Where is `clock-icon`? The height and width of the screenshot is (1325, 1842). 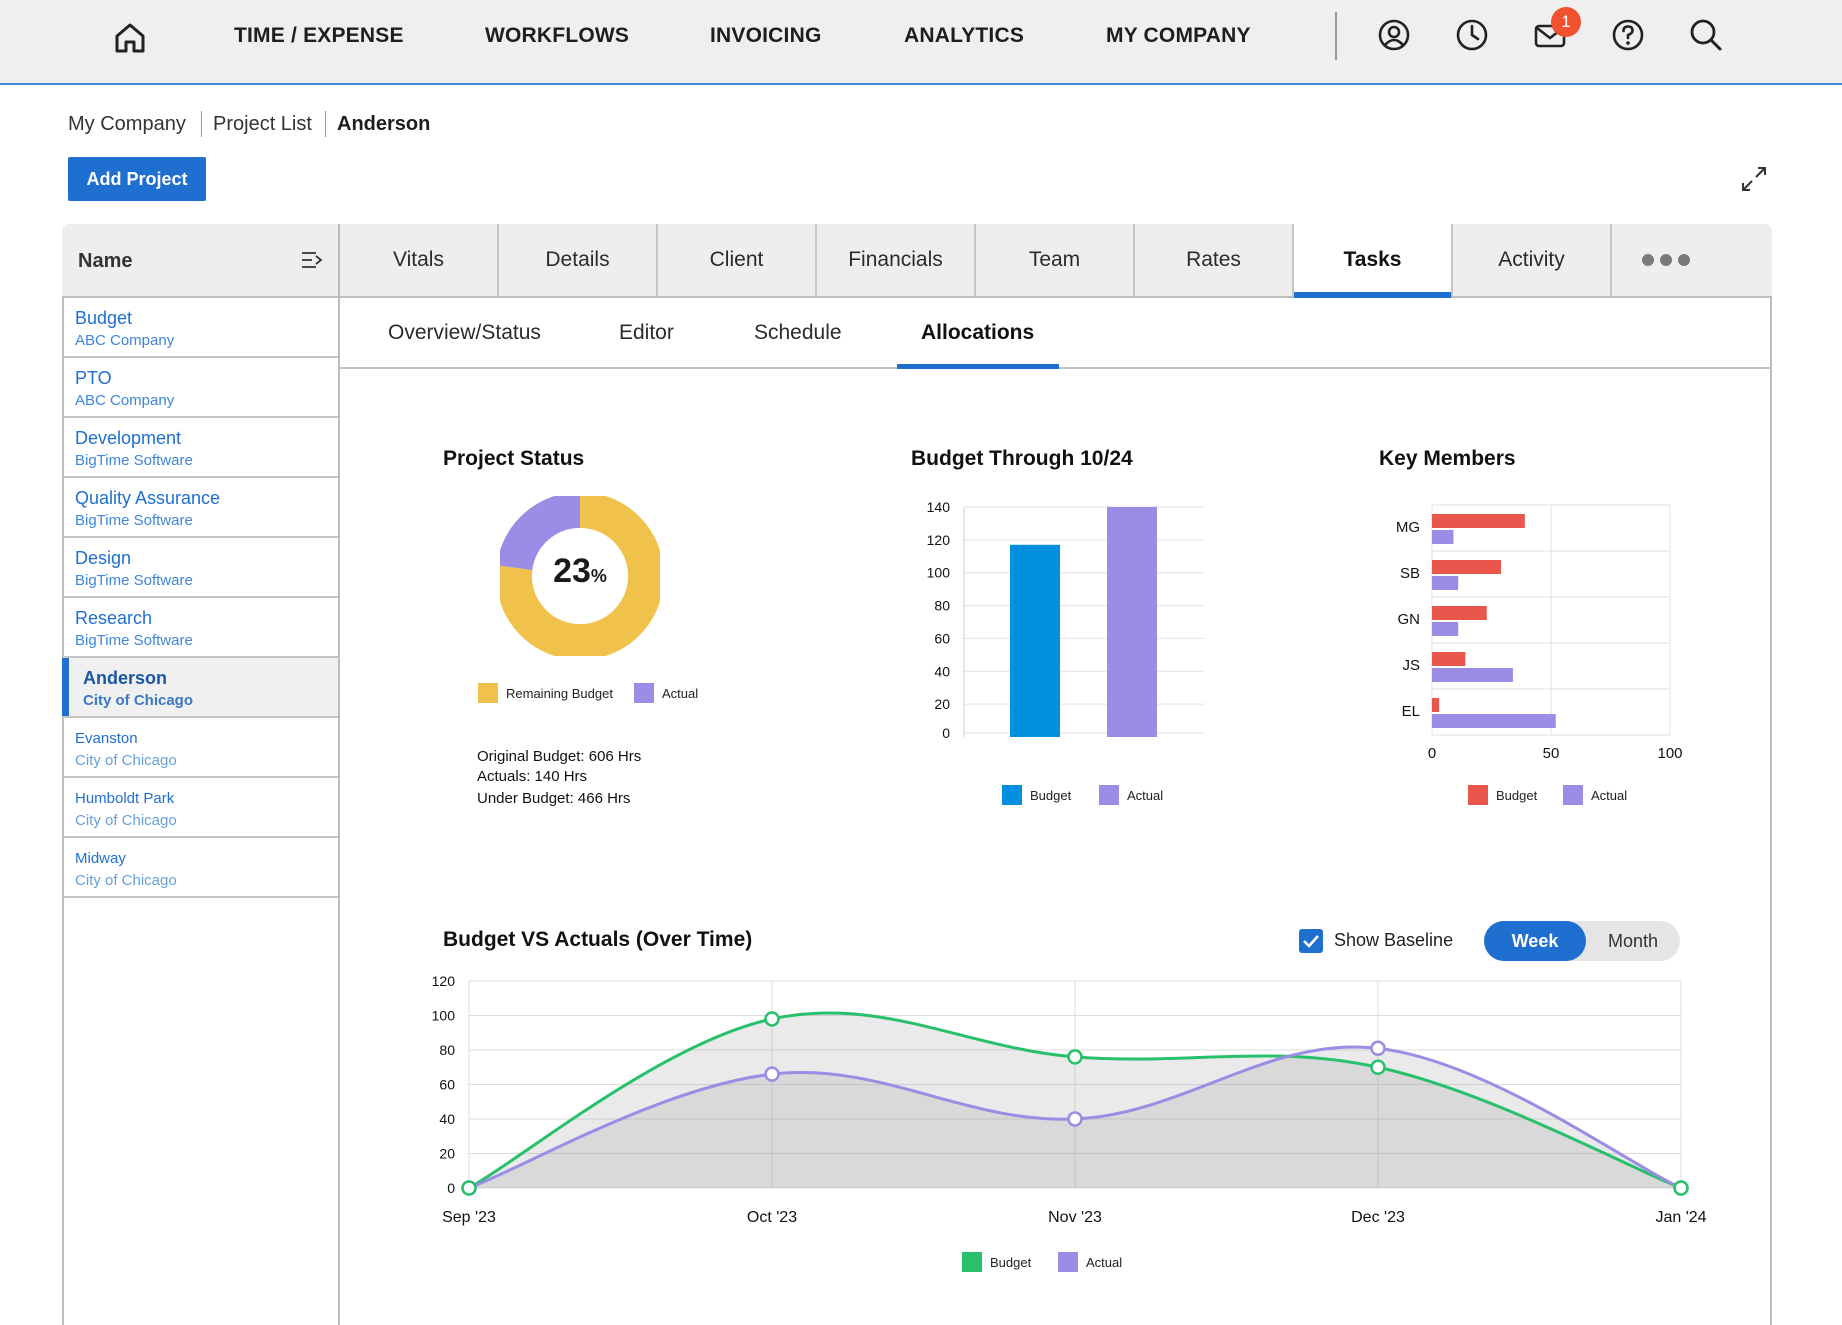
clock-icon is located at coordinates (1472, 35).